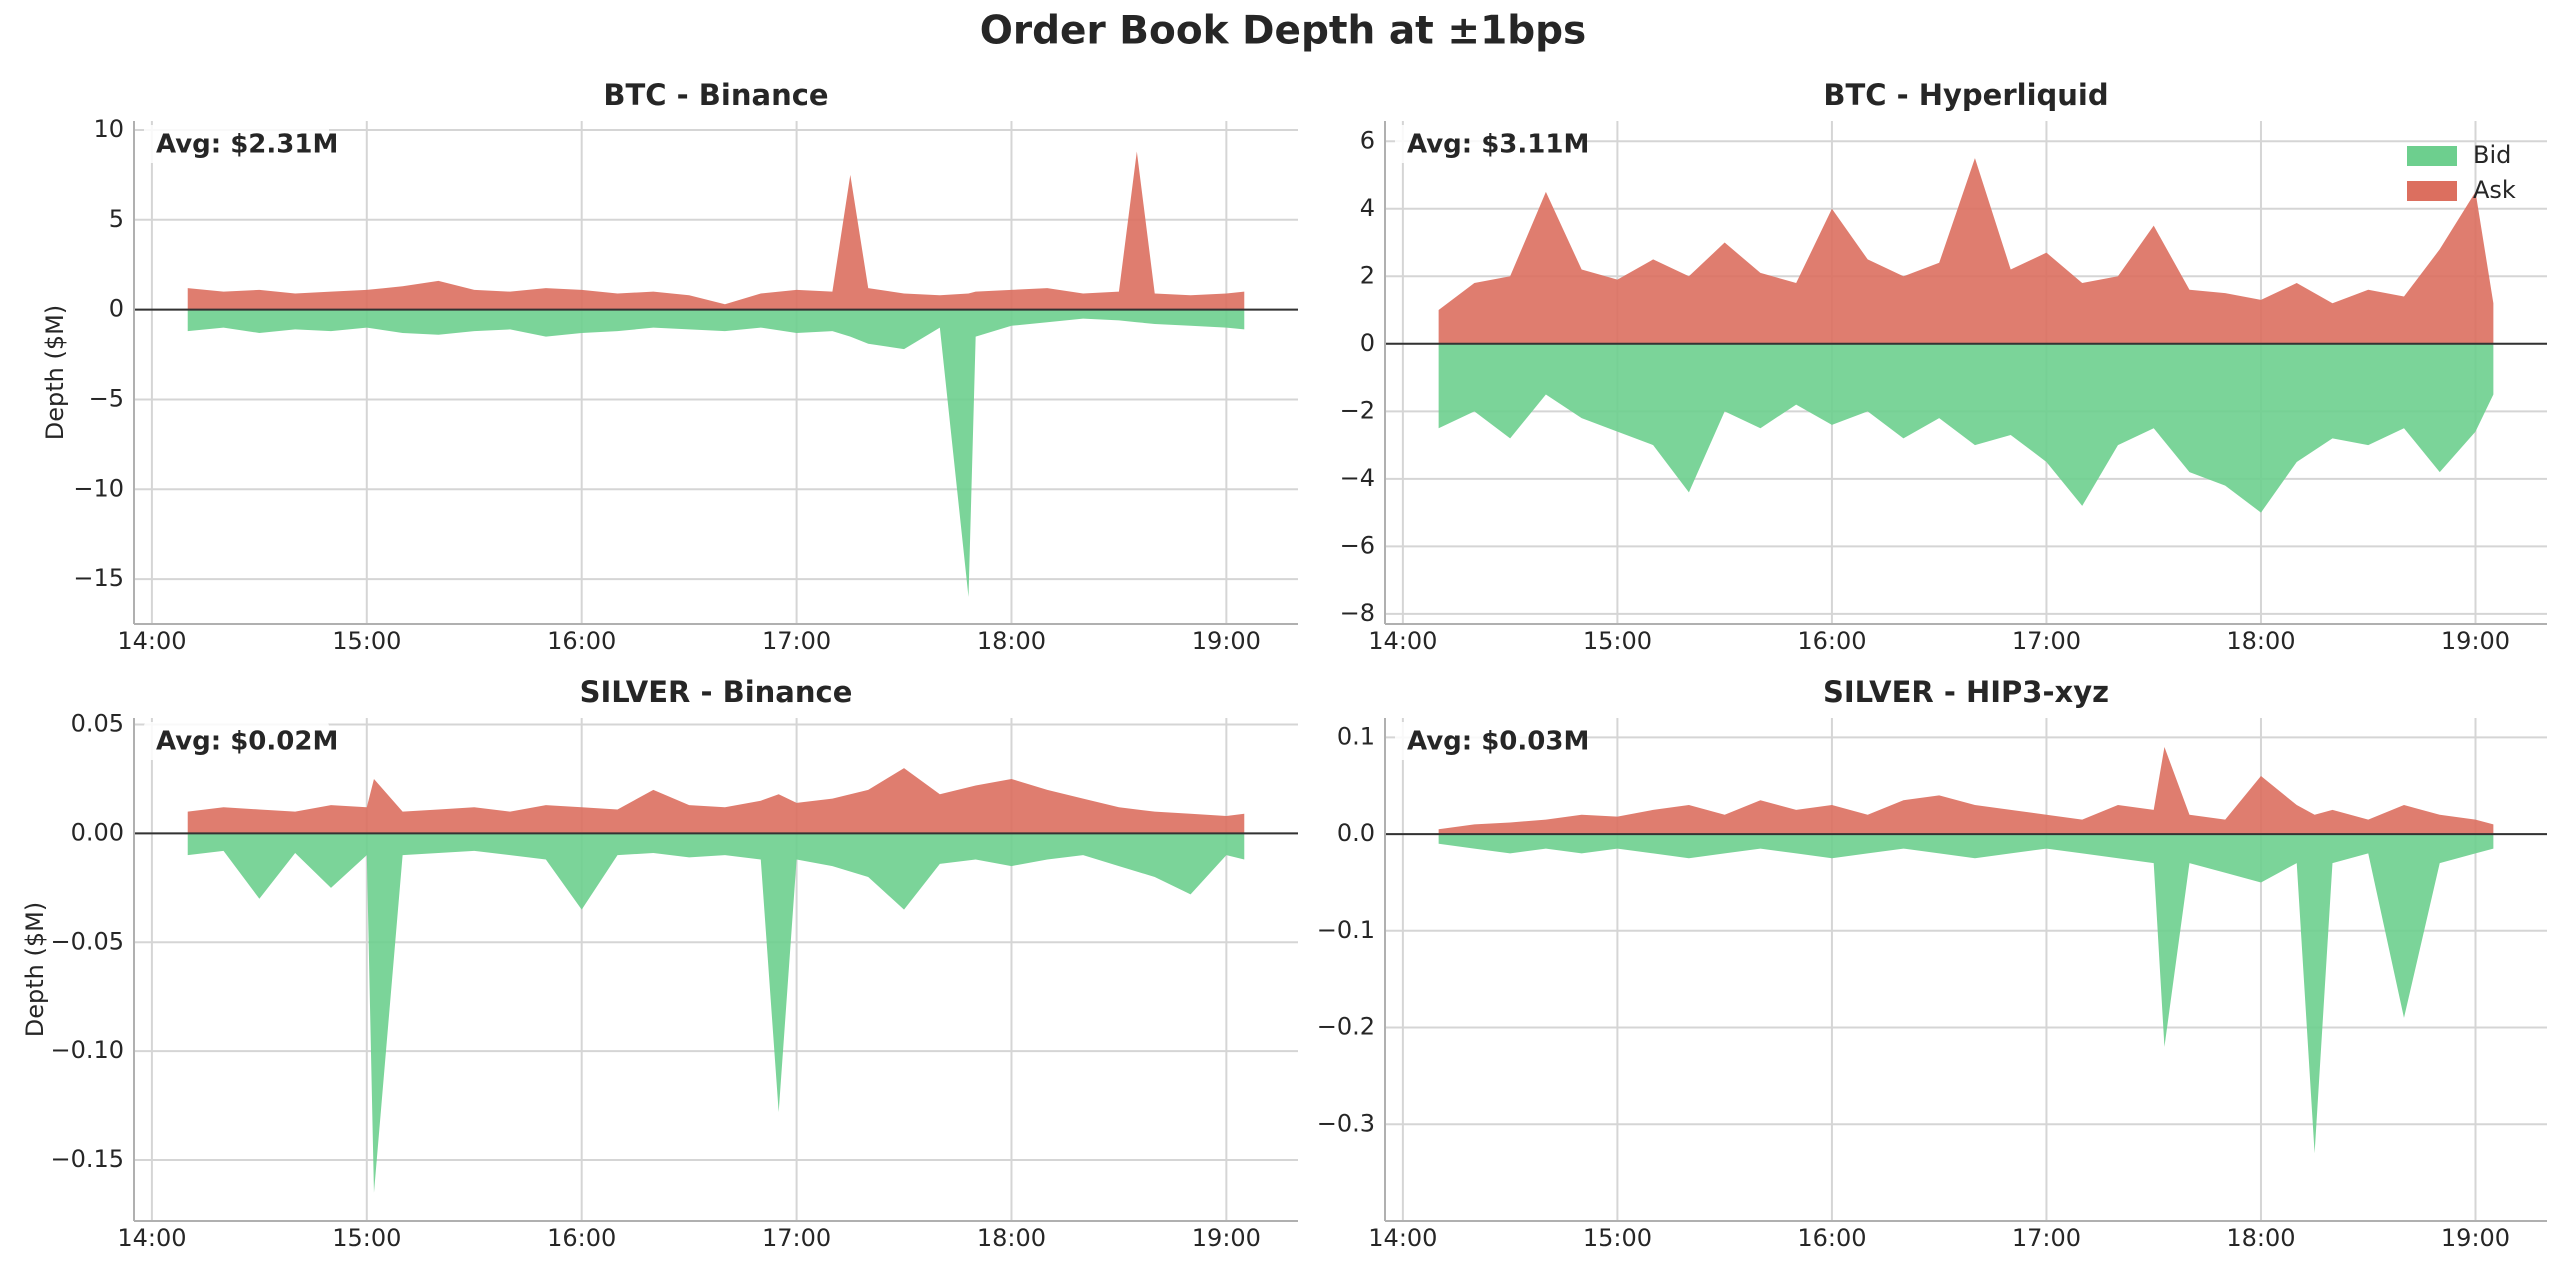 This screenshot has width=2560, height=1276. I want to click on y-tick-label: −0.2, so click(1346, 1027).